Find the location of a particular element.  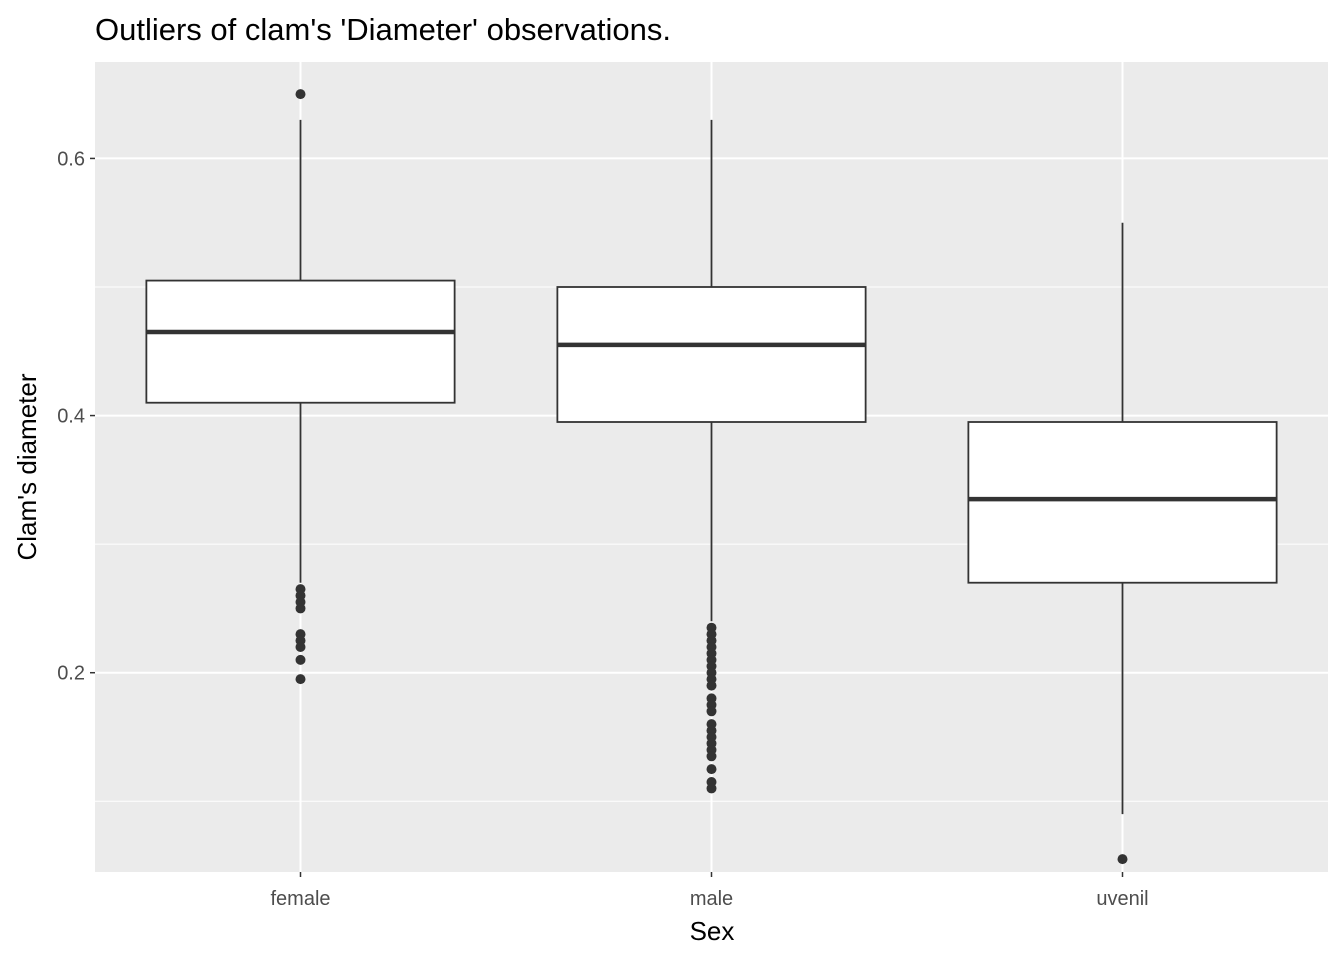

y-tick-label: 0.4 is located at coordinates (71, 417).